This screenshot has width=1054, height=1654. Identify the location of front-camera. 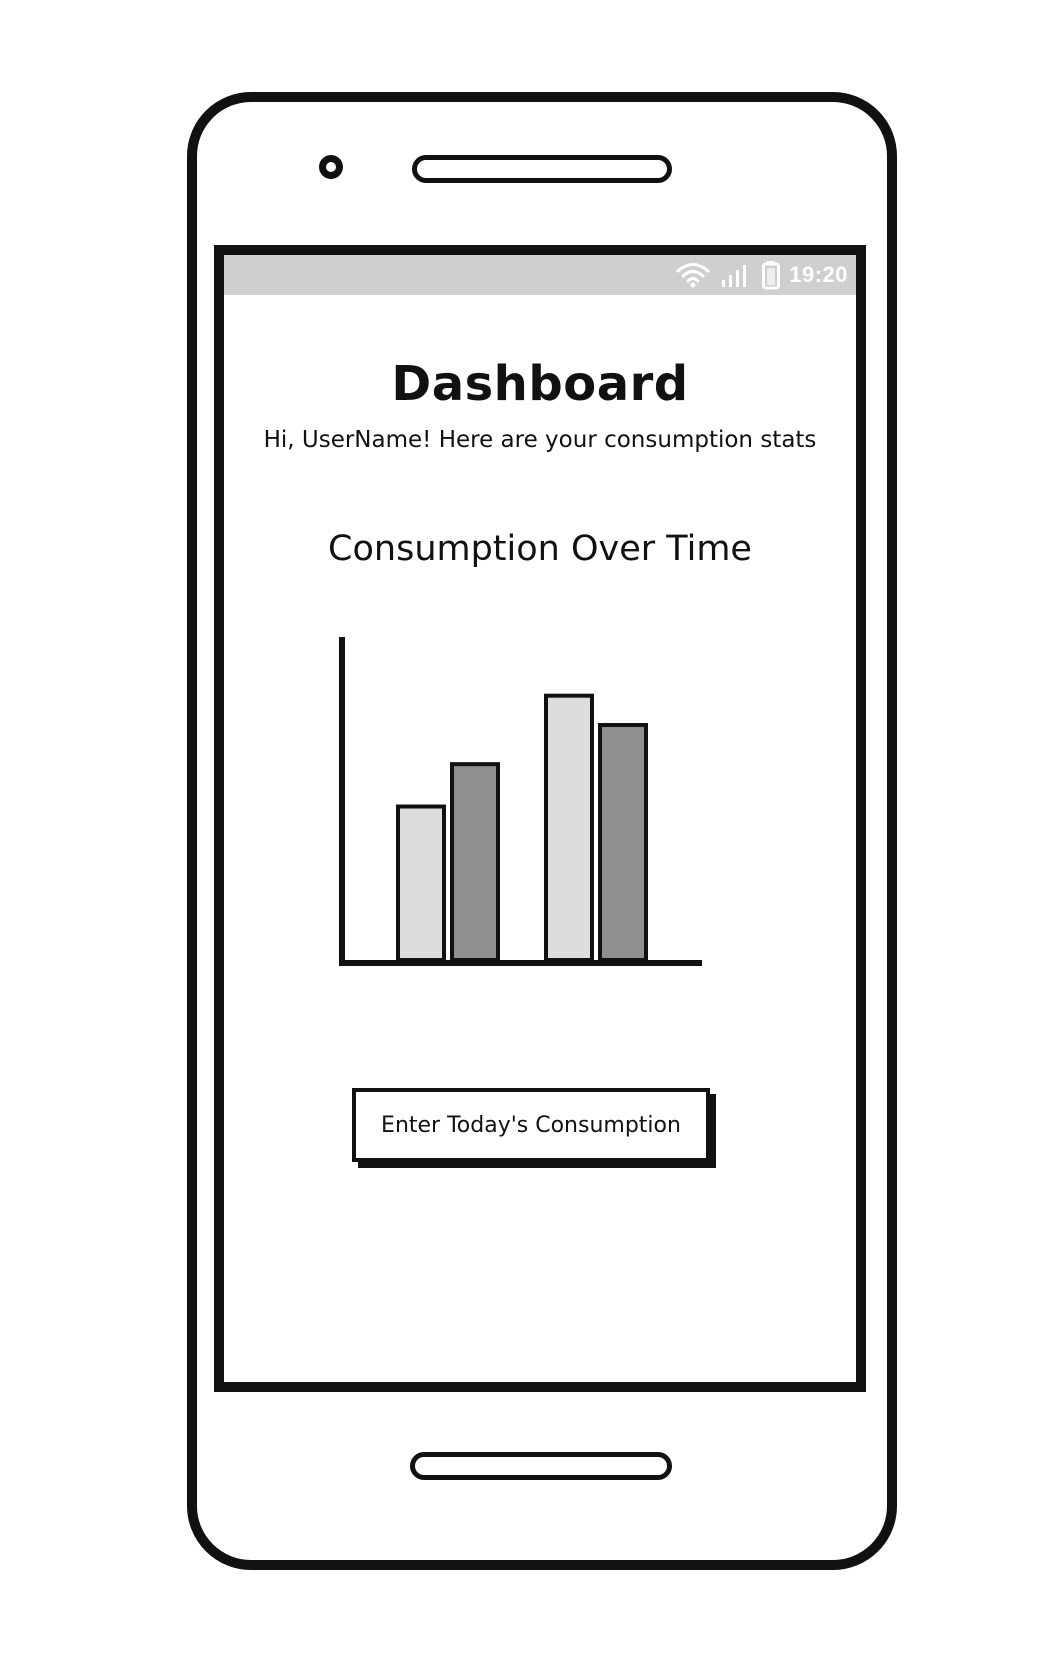
(331, 167).